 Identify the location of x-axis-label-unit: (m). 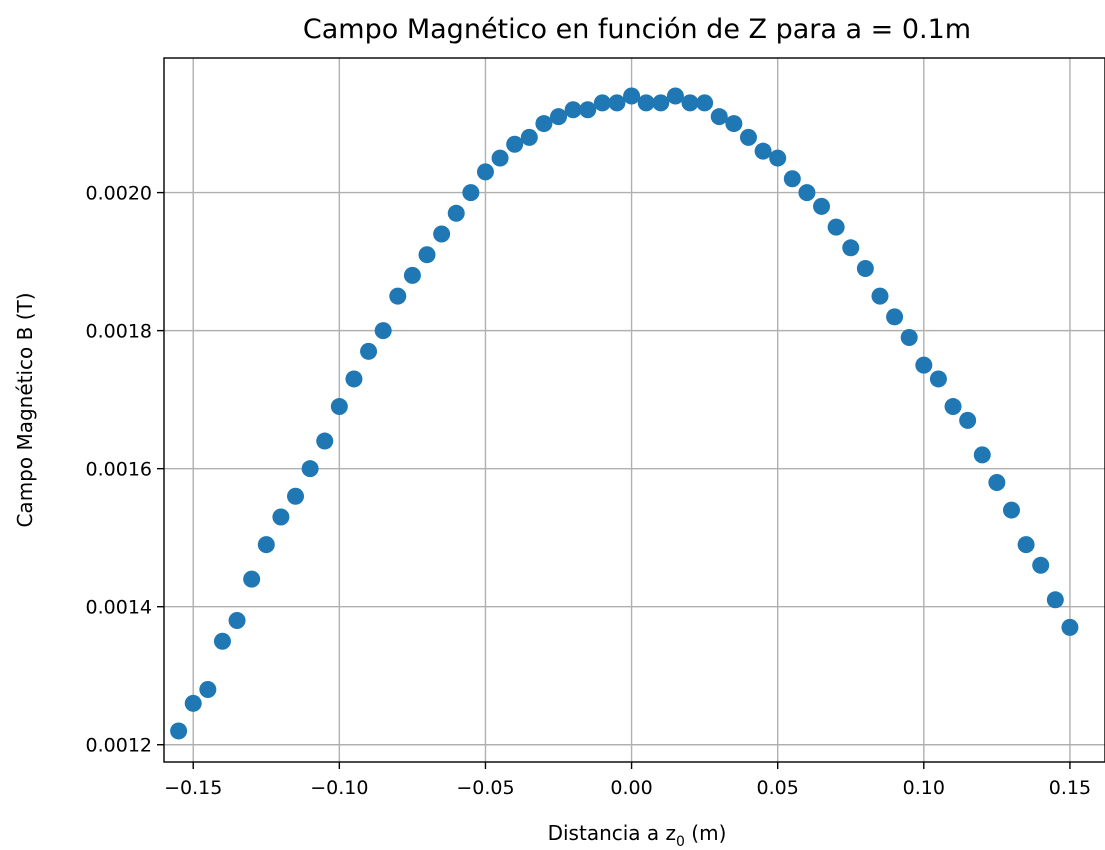
(705, 833).